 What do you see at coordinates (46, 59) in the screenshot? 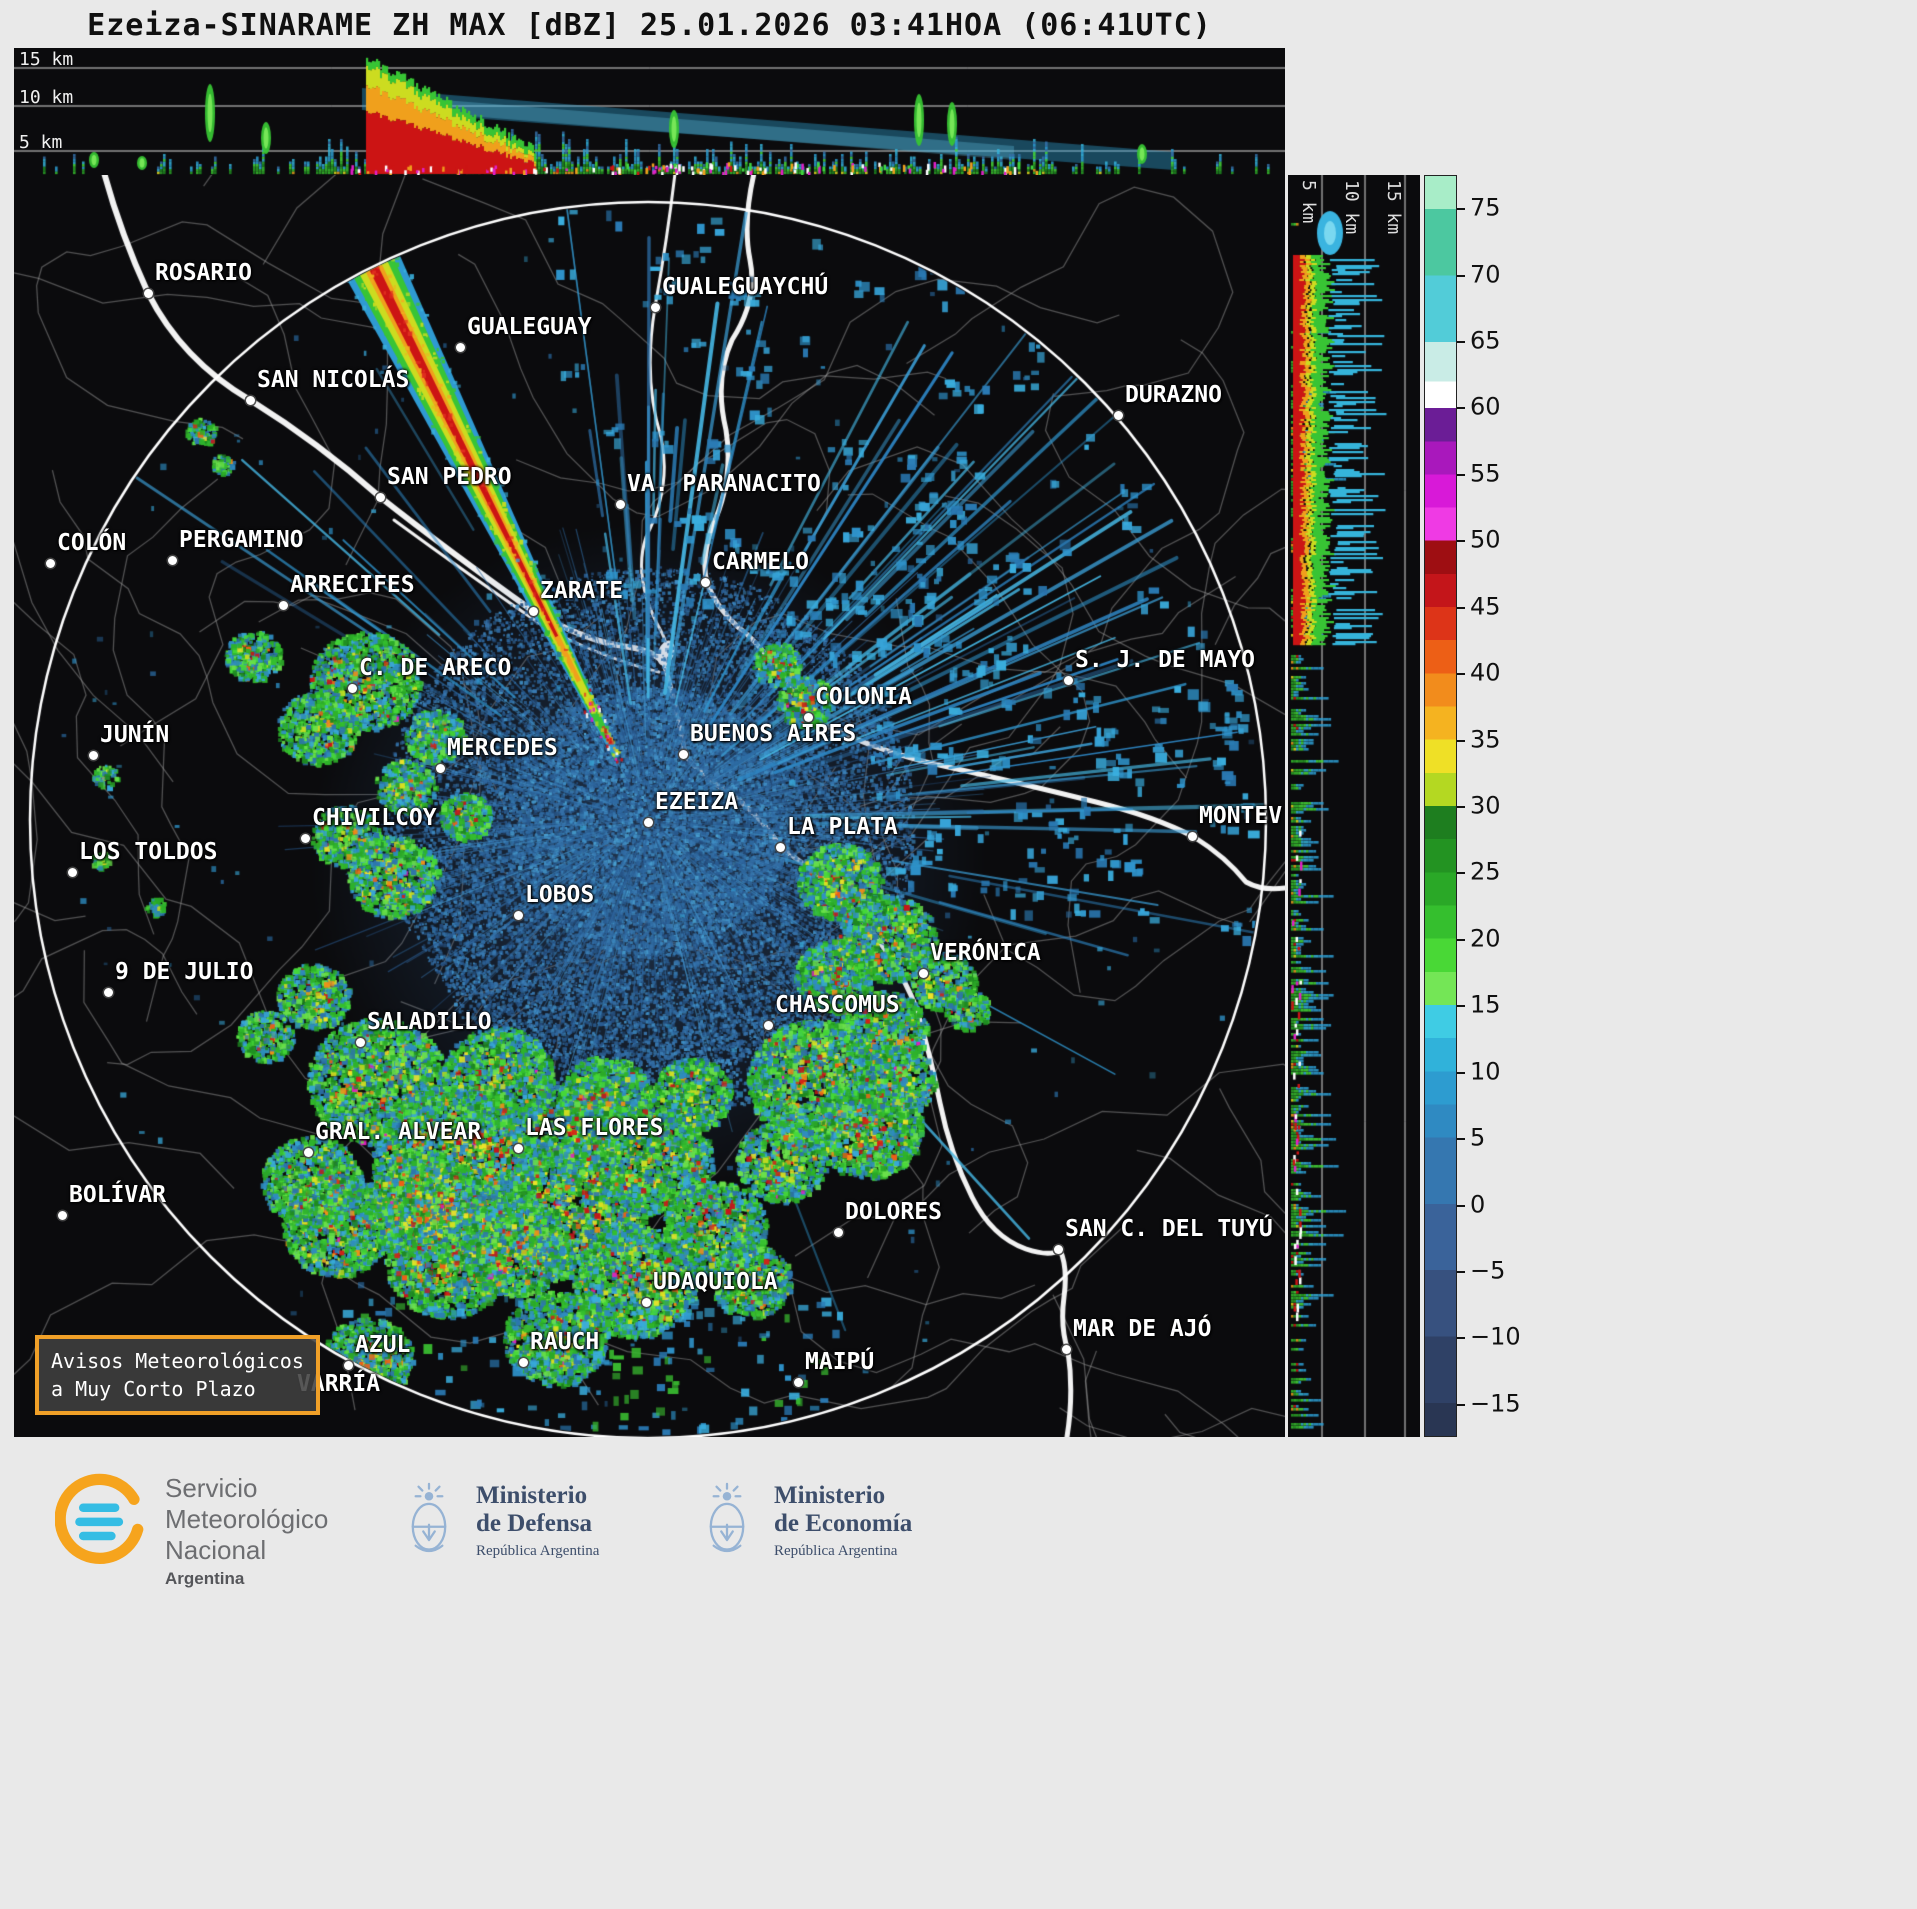
I see `height-label-15km: 15 km` at bounding box center [46, 59].